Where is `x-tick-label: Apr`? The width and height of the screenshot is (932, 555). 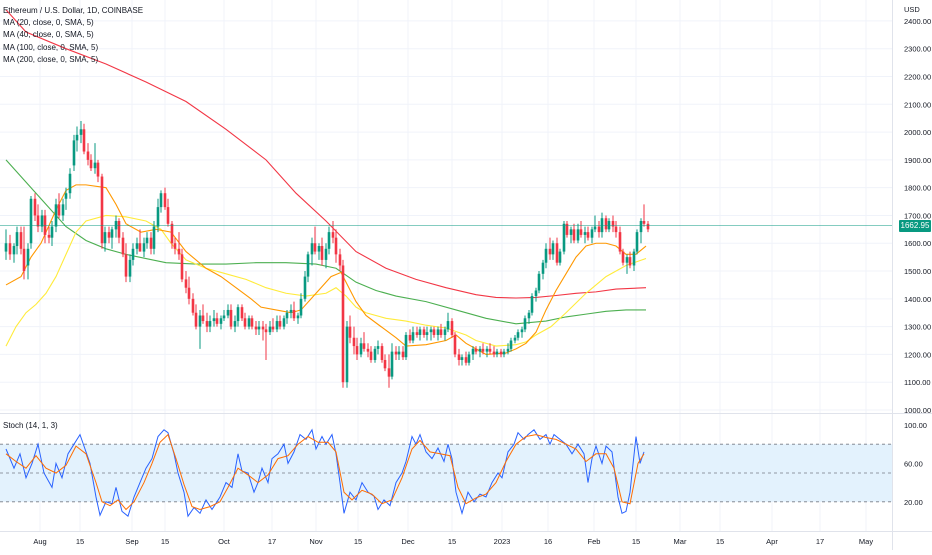
x-tick-label: Apr is located at coordinates (772, 541).